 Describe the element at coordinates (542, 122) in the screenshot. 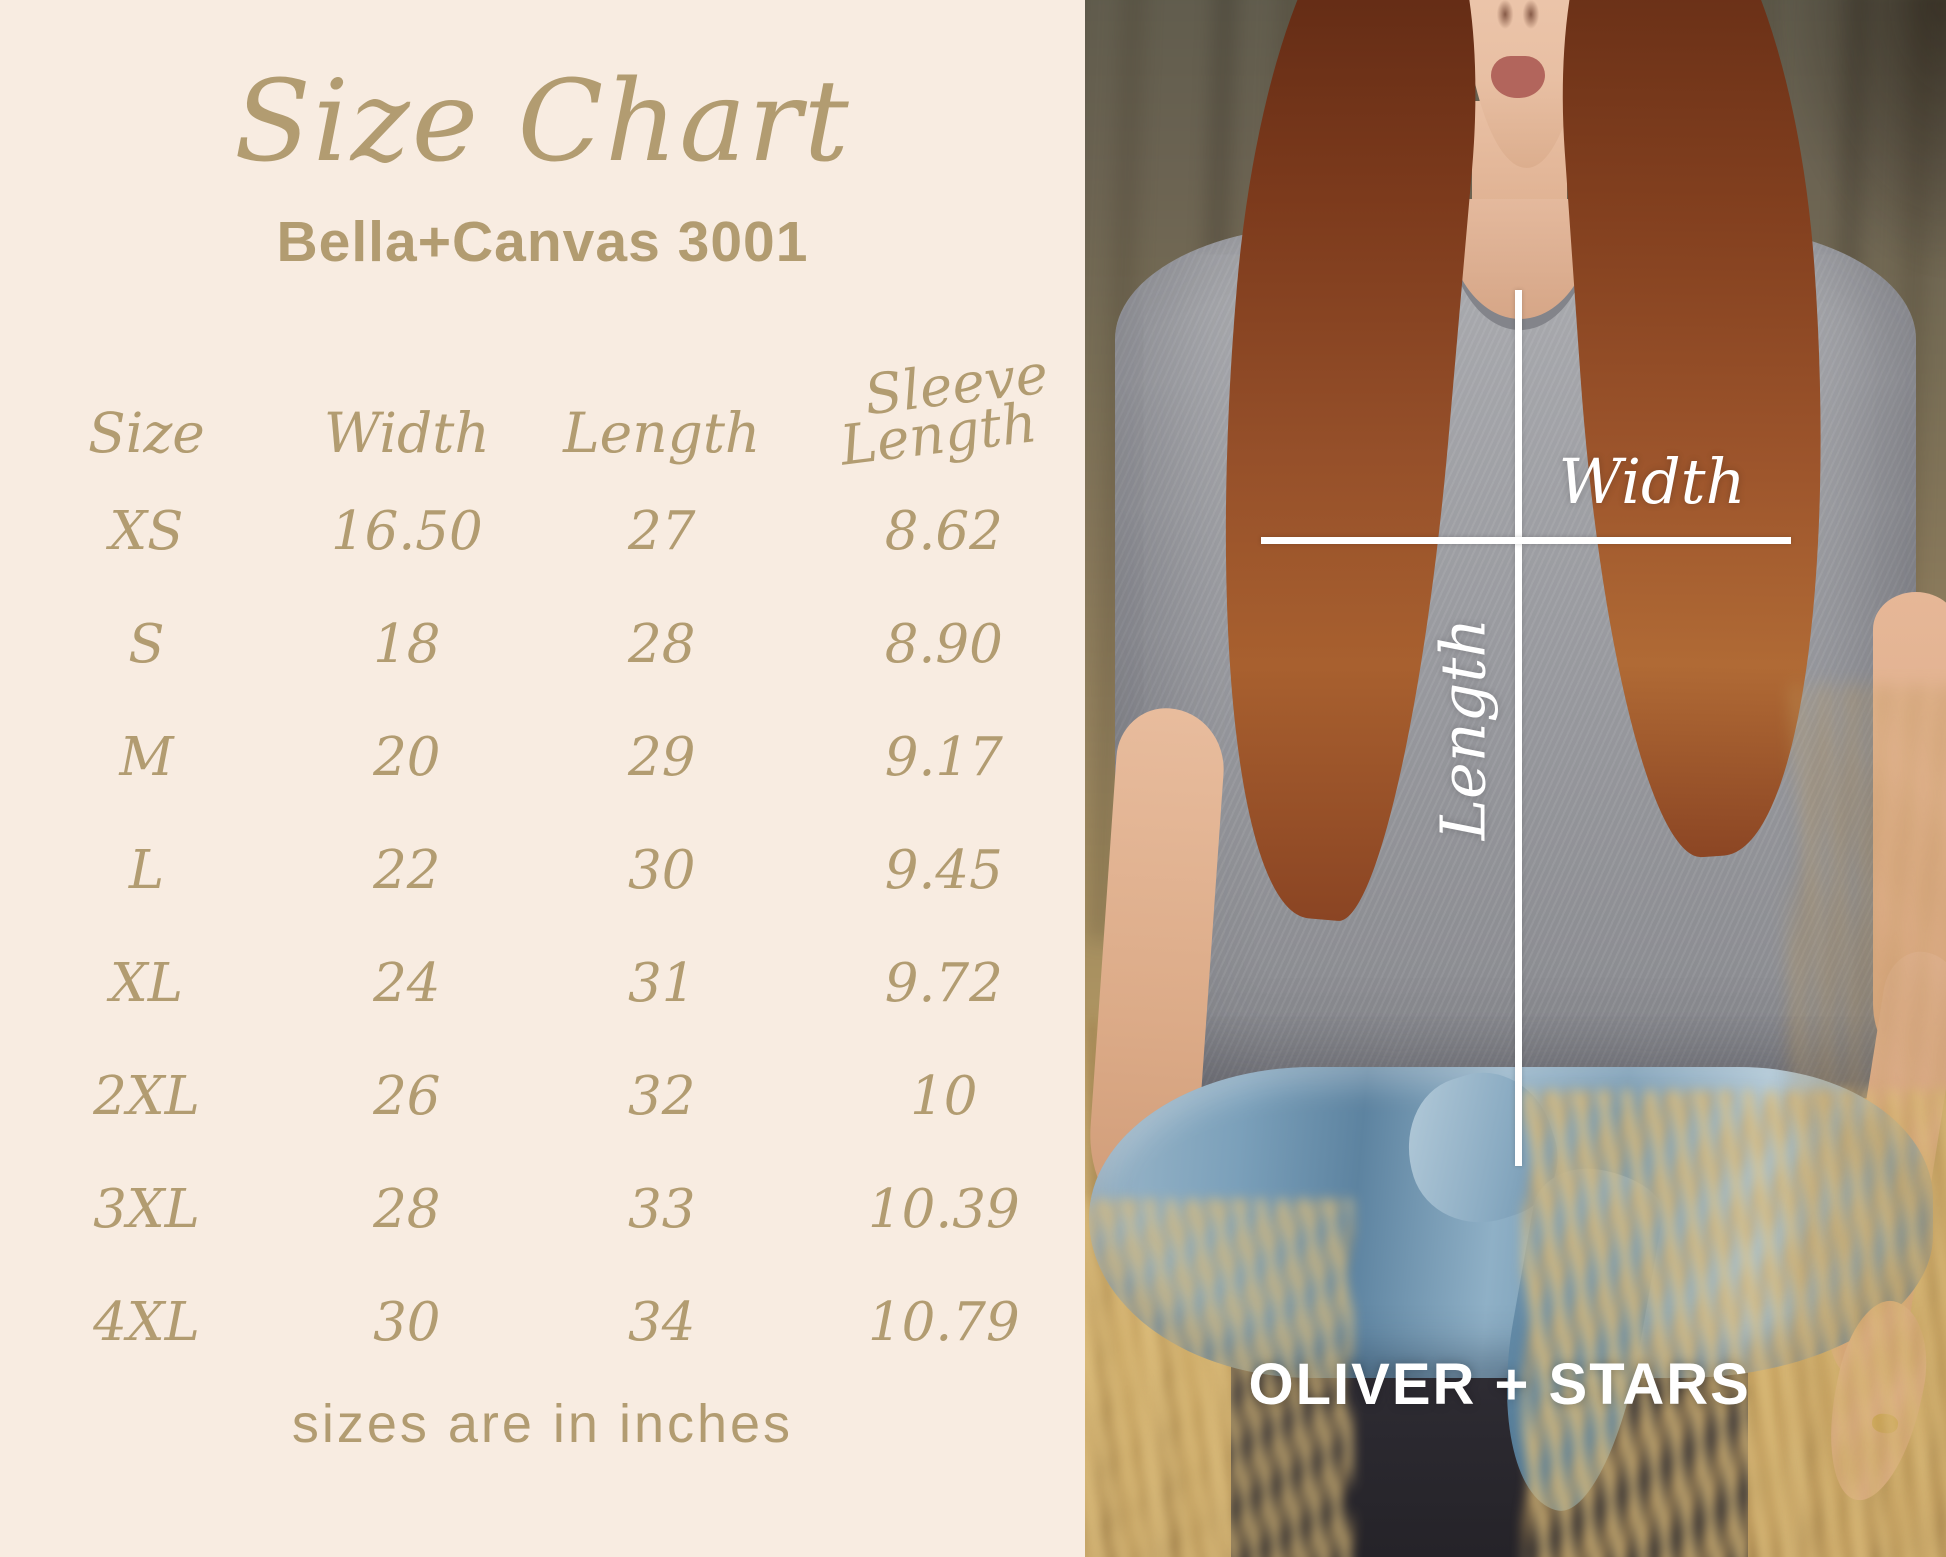

I see `page-title: Size Chart` at that location.